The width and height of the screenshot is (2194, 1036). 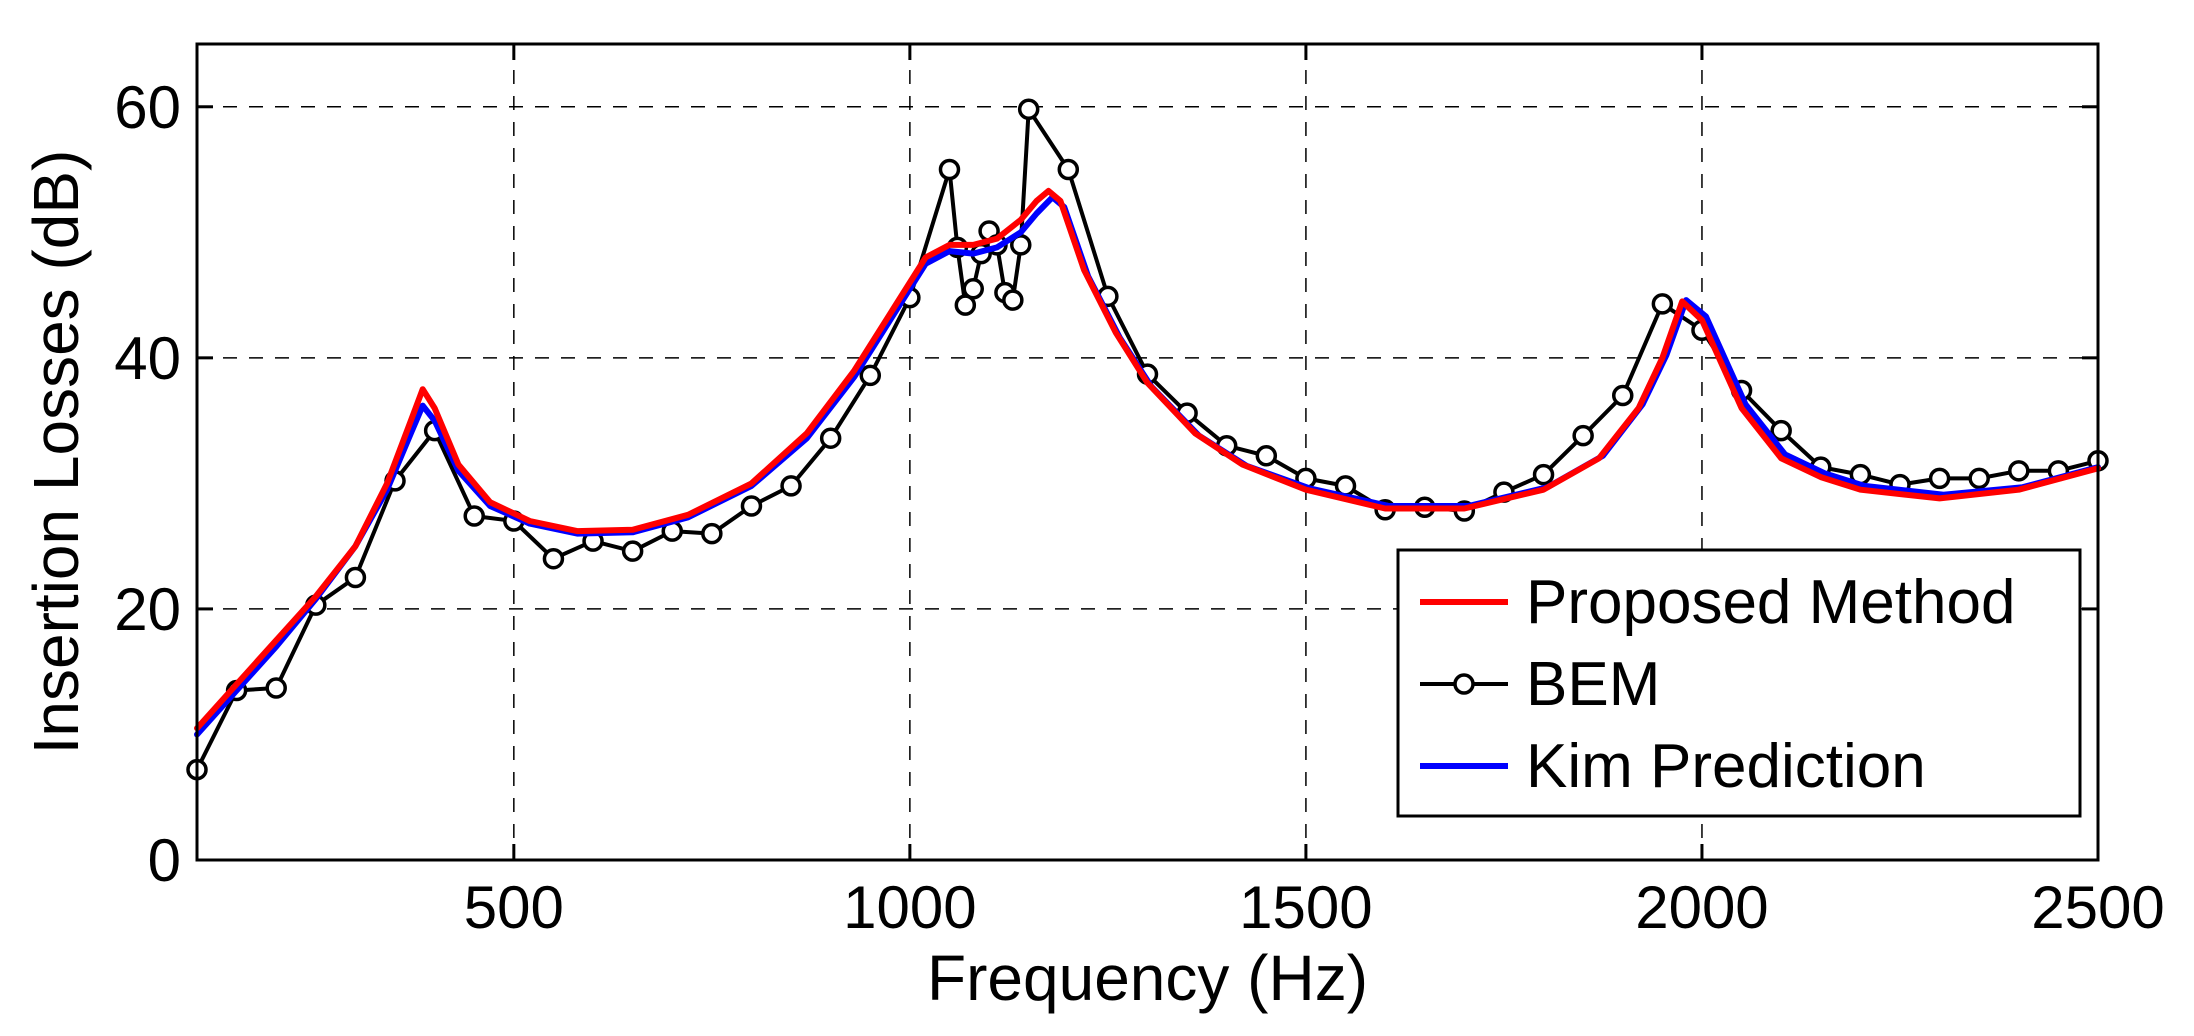 What do you see at coordinates (164, 860) in the screenshot?
I see `y-tick-label: 0` at bounding box center [164, 860].